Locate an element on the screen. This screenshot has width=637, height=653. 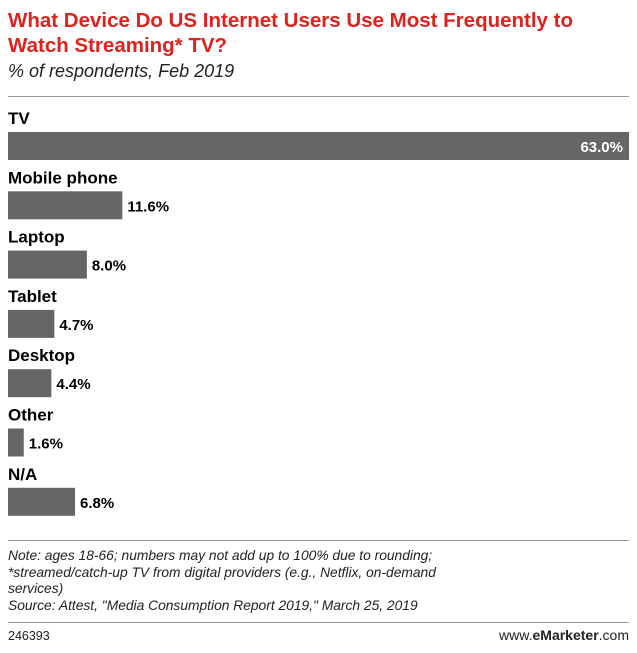
value-label: 8.0% is located at coordinates (109, 266).